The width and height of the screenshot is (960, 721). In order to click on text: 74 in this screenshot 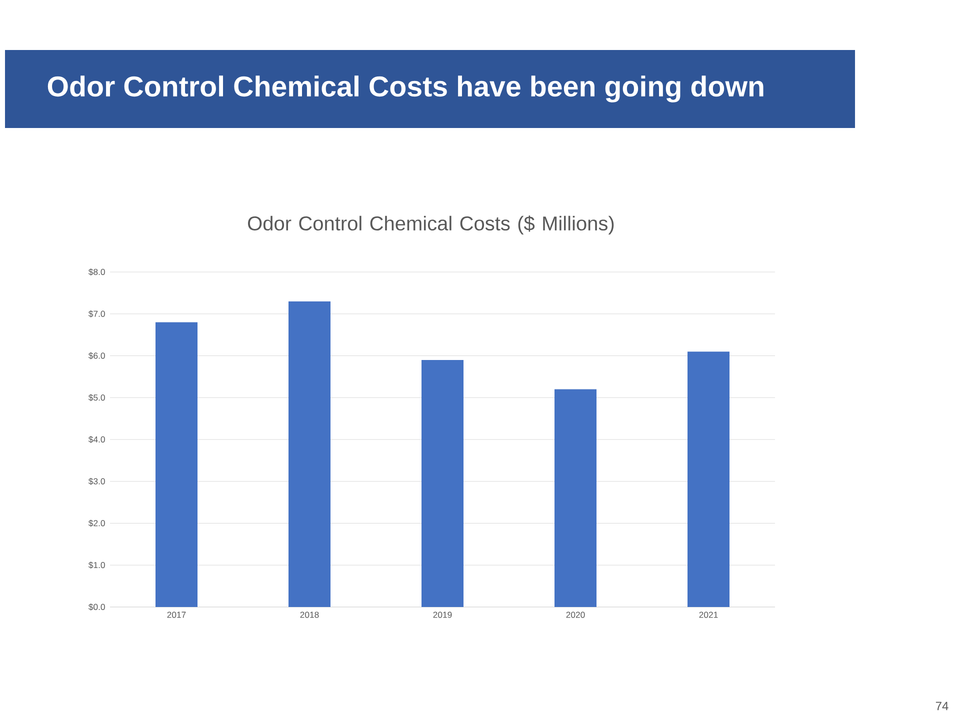, I will do `click(942, 706)`.